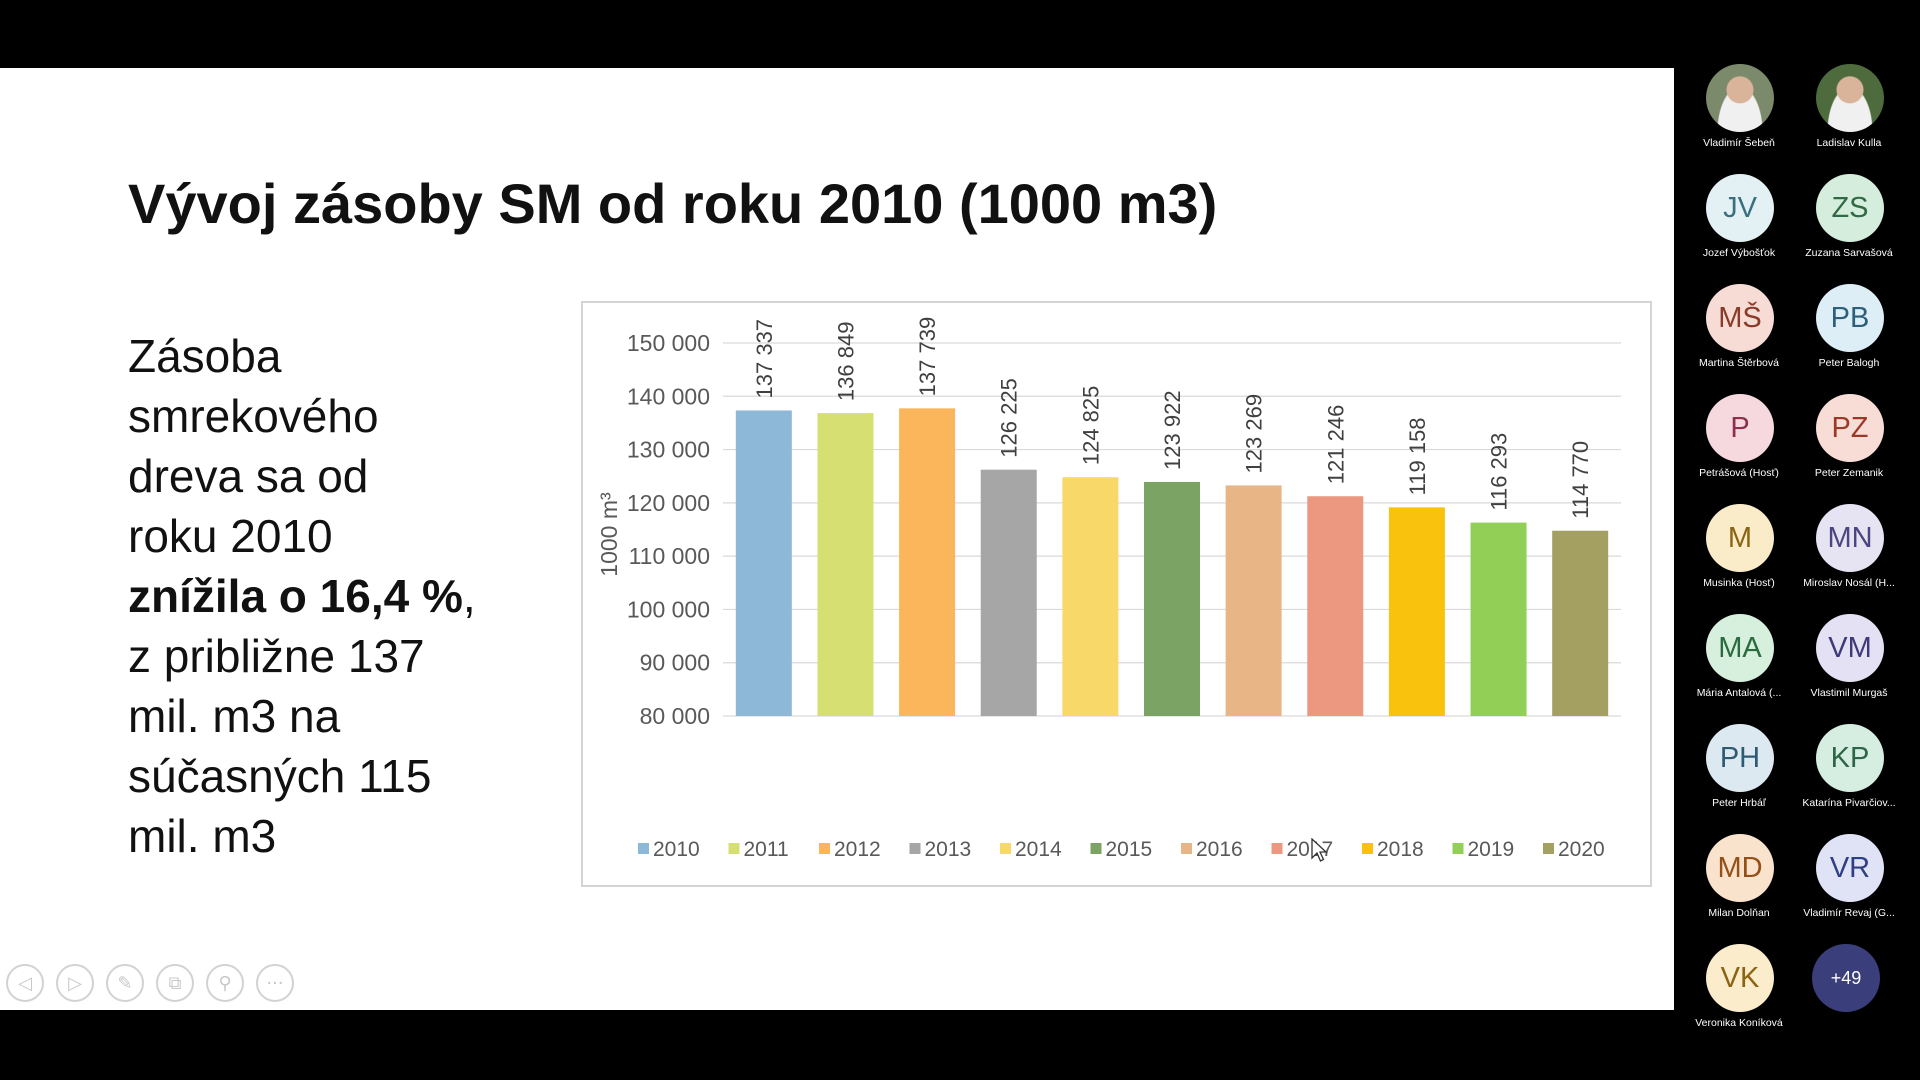  I want to click on slide-body-line: súčasných 115, so click(280, 776).